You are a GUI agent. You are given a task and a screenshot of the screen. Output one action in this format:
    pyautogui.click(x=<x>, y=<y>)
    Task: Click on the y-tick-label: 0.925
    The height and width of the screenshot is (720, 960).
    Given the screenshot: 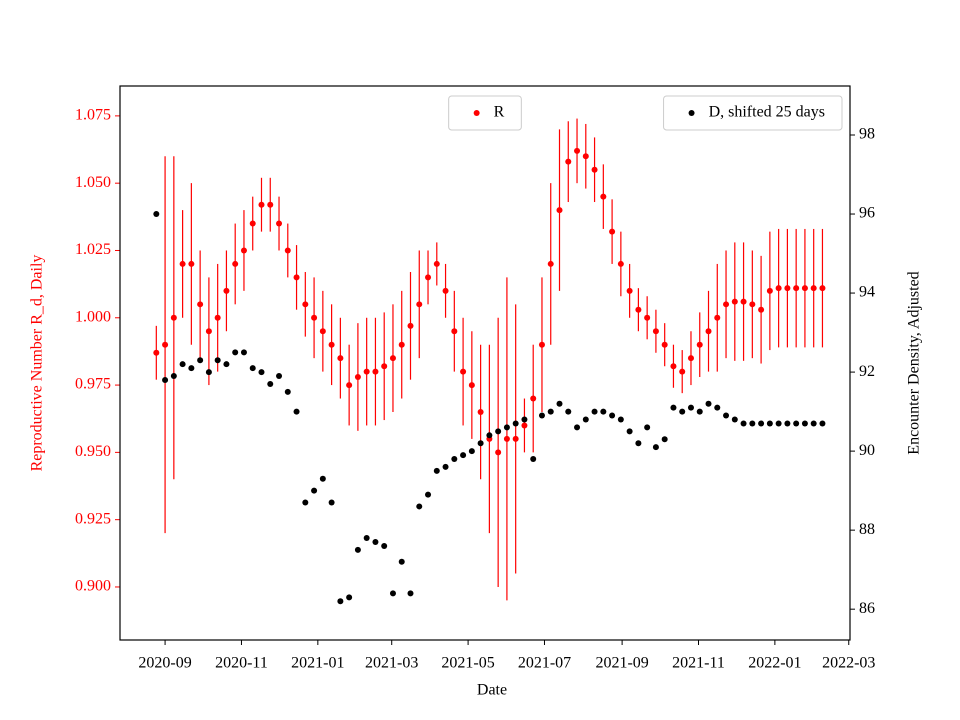 What is the action you would take?
    pyautogui.click(x=93, y=518)
    